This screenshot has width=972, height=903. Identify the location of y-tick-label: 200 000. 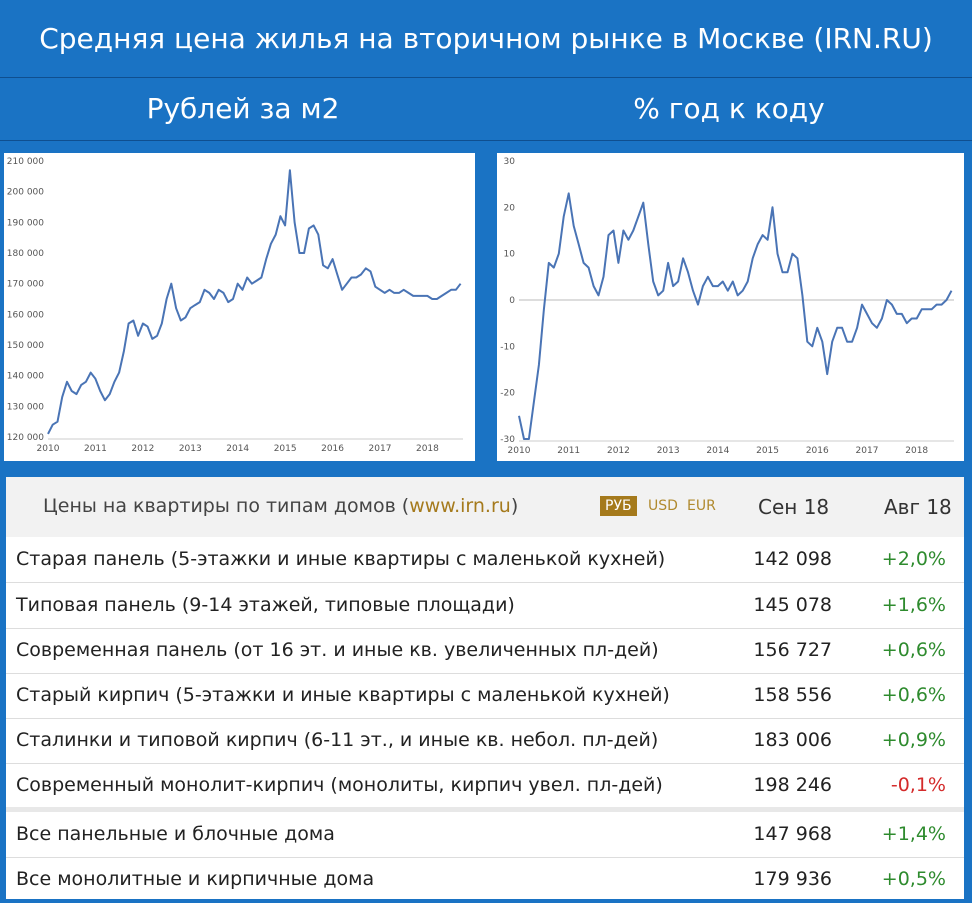
(25, 193).